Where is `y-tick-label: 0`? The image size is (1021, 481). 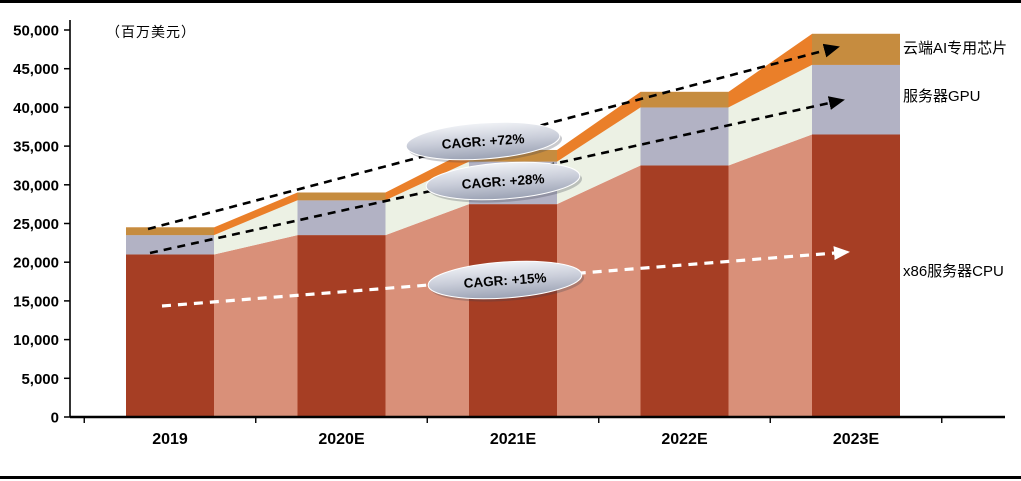 y-tick-label: 0 is located at coordinates (55, 418).